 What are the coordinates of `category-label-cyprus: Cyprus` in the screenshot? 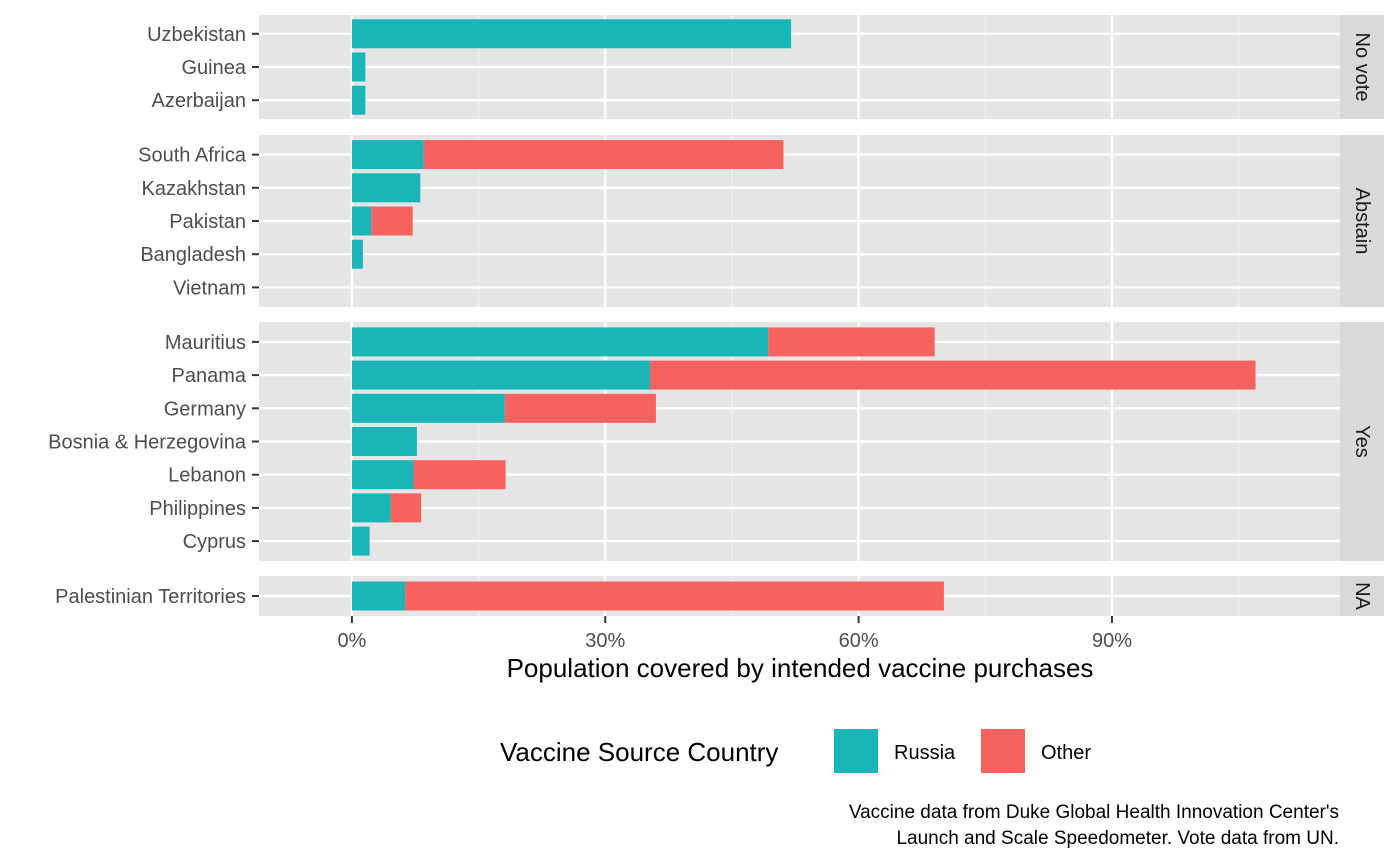 It's located at (214, 542).